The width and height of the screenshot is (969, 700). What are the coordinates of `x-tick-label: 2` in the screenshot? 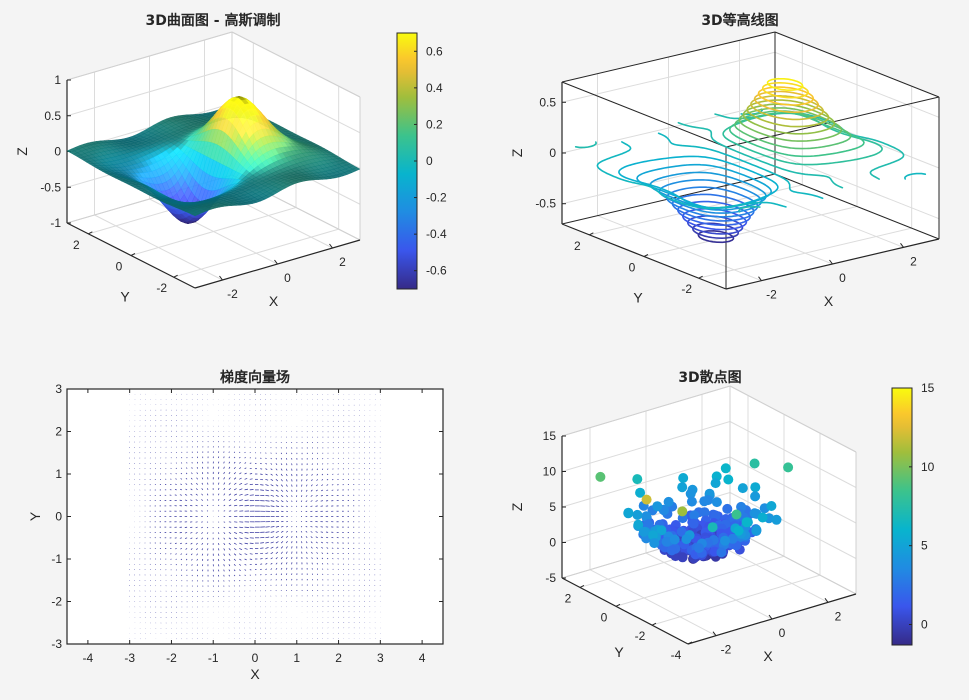 It's located at (913, 261).